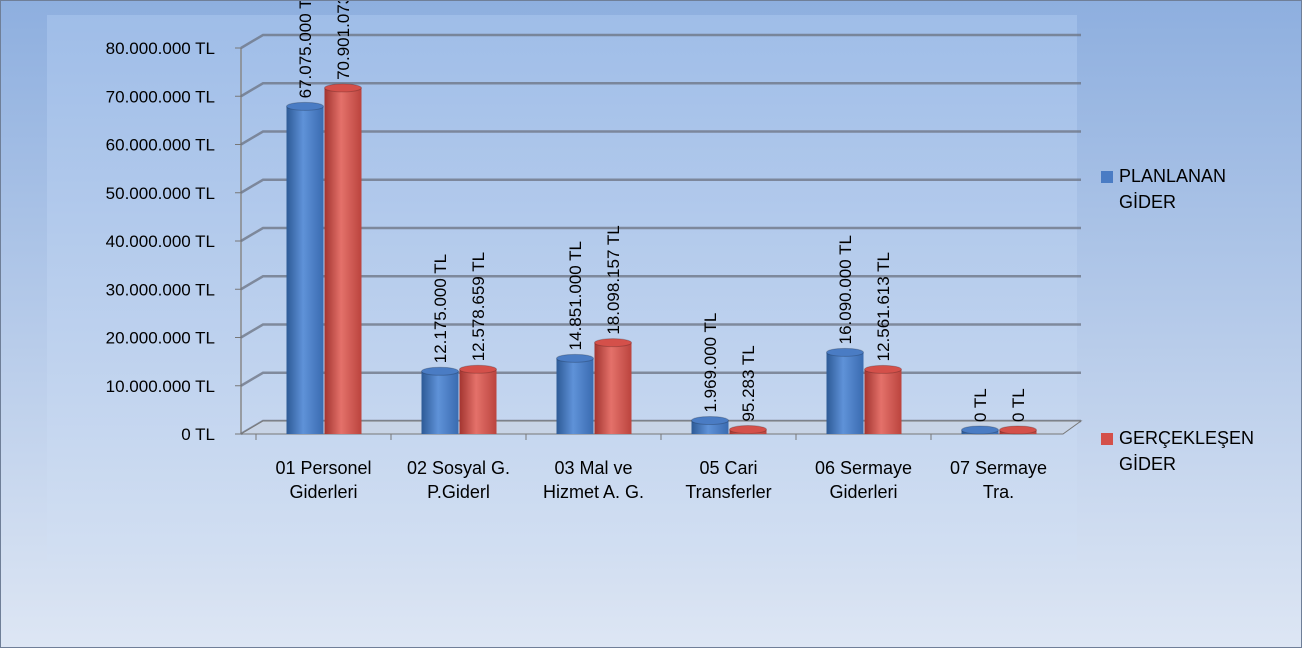  What do you see at coordinates (998, 480) in the screenshot?
I see `x-tick-label: 07 Sermaye Tra.` at bounding box center [998, 480].